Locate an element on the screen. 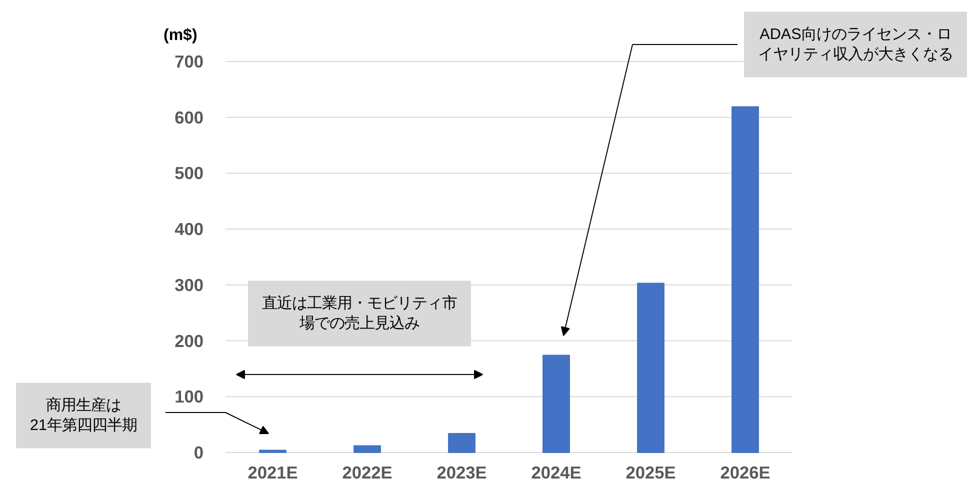  y-tick-label: 600 is located at coordinates (189, 117).